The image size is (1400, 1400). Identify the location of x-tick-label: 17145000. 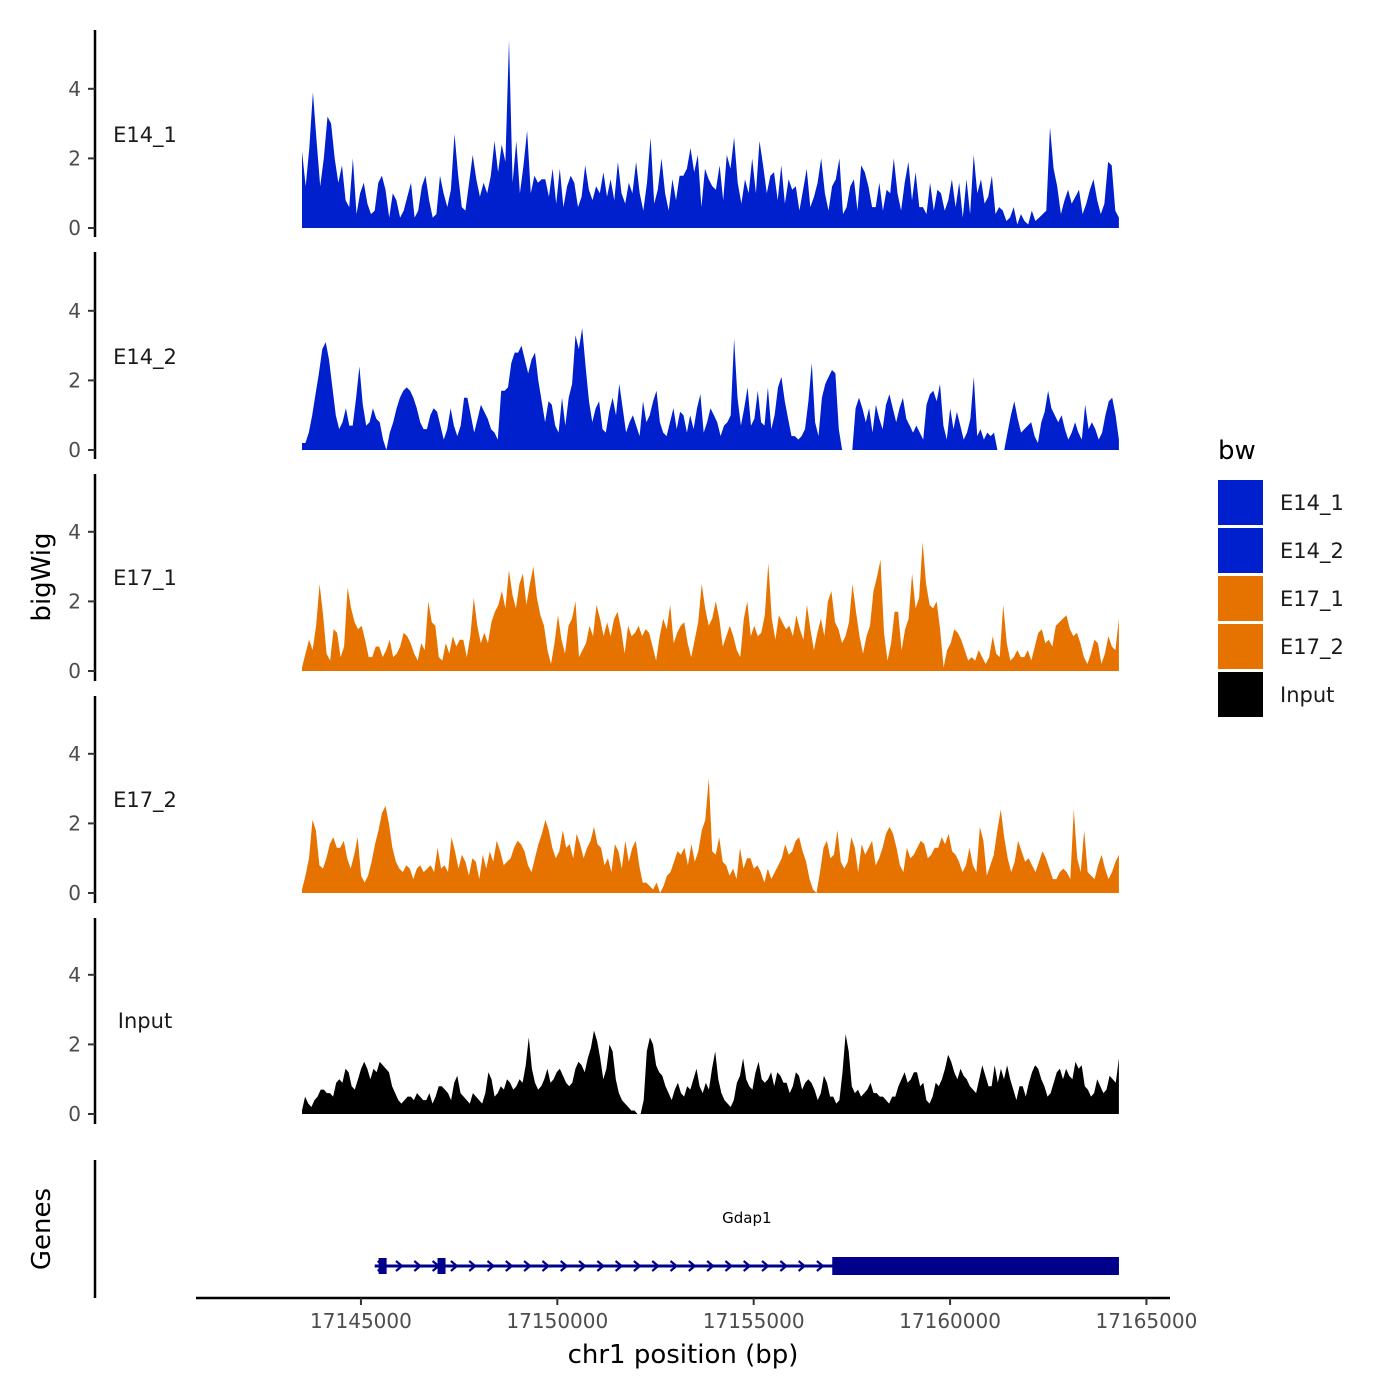
(361, 1321).